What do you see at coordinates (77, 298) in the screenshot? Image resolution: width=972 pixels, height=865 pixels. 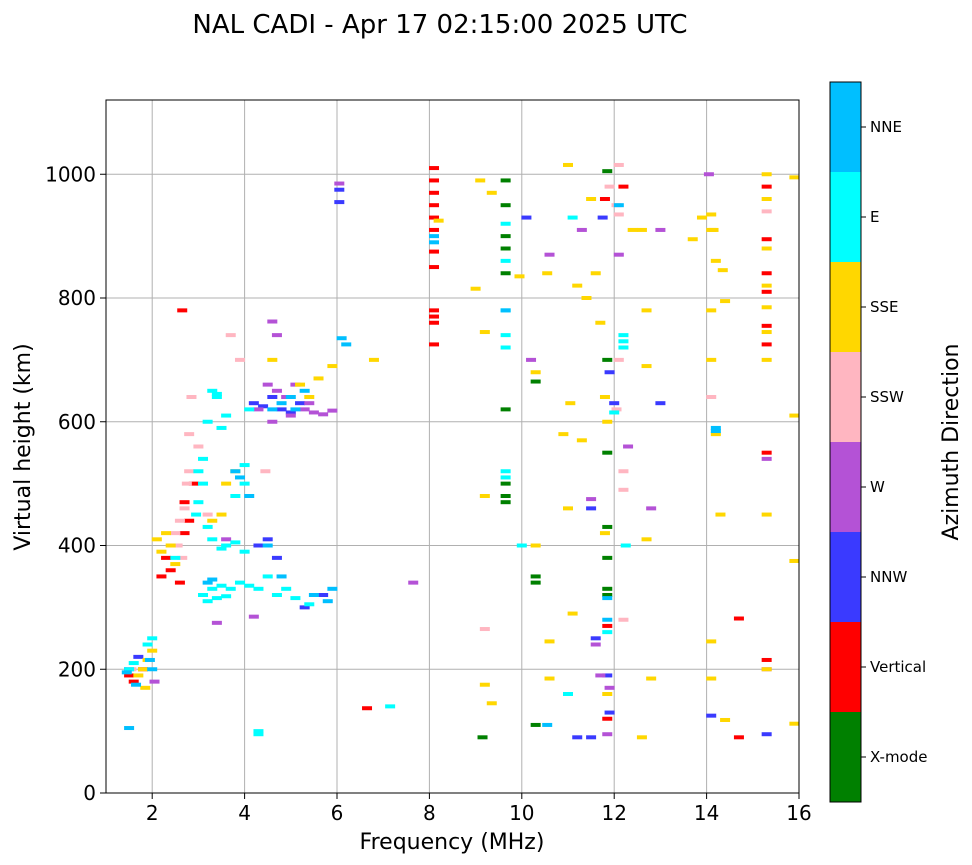 I see `y-tick-label: 800` at bounding box center [77, 298].